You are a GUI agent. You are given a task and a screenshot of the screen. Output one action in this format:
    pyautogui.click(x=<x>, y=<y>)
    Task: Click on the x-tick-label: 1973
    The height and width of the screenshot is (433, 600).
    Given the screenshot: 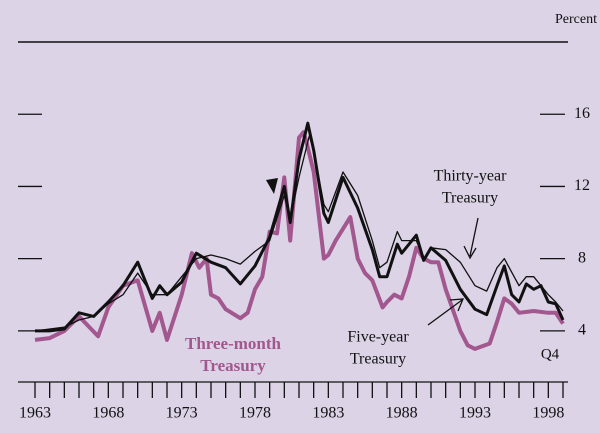 What is the action you would take?
    pyautogui.click(x=182, y=413)
    